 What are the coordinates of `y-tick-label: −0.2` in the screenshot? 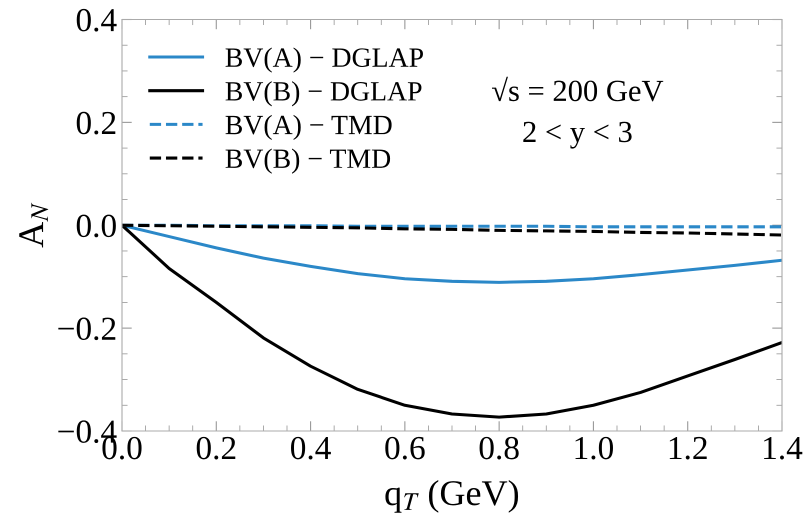 It's located at (87, 329).